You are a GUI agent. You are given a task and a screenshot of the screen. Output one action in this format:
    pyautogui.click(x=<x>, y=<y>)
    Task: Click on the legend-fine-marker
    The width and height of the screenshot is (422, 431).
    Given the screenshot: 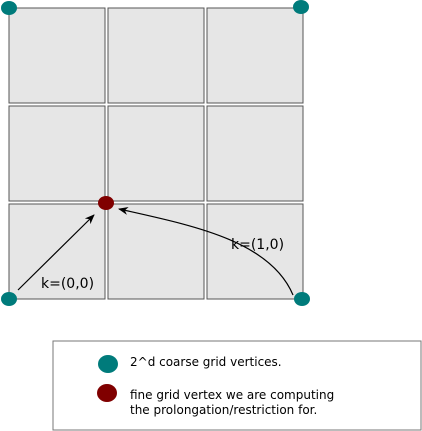 What is the action you would take?
    pyautogui.click(x=107, y=393)
    